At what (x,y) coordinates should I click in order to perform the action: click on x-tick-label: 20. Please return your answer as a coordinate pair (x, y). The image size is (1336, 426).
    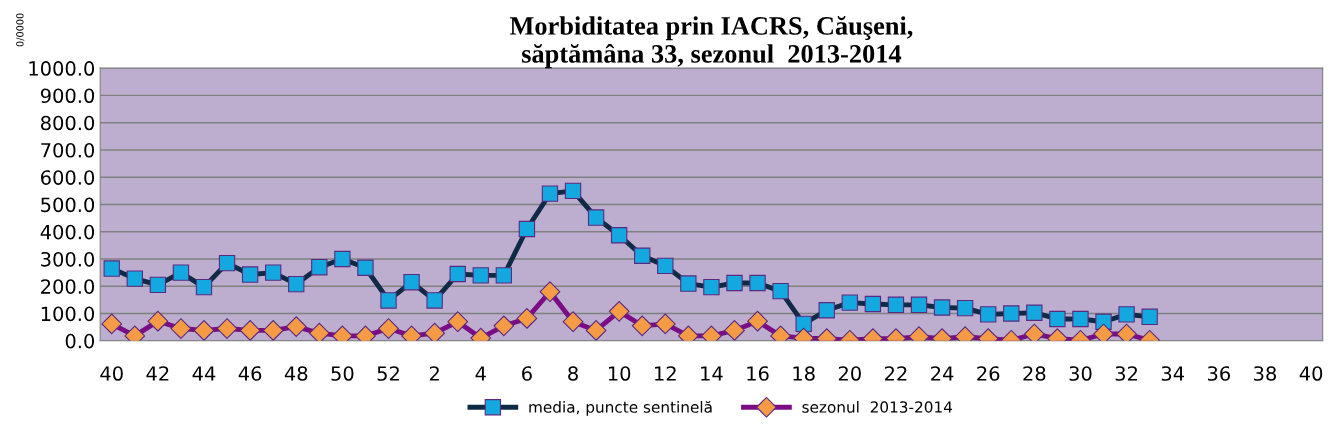
    Looking at the image, I should click on (849, 373).